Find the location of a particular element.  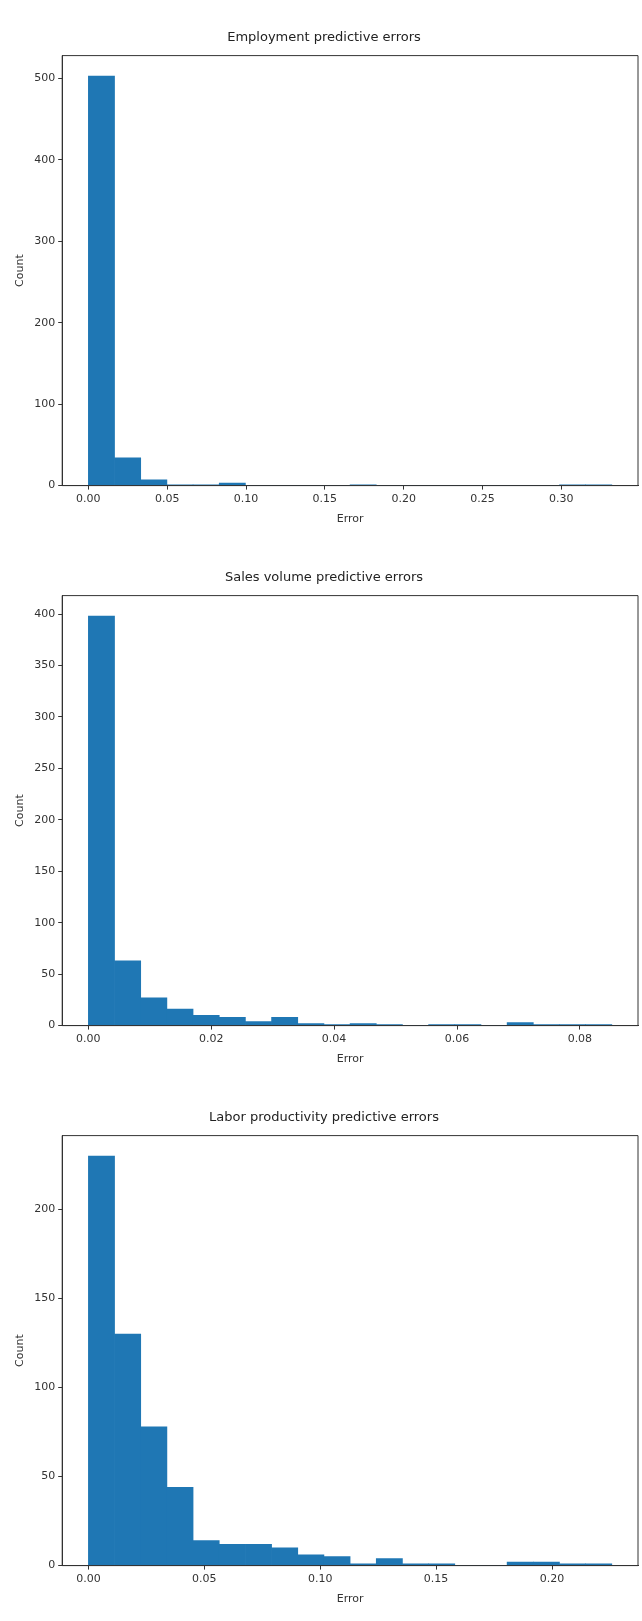

x-tick-label: 0.04 is located at coordinates (334, 1039).